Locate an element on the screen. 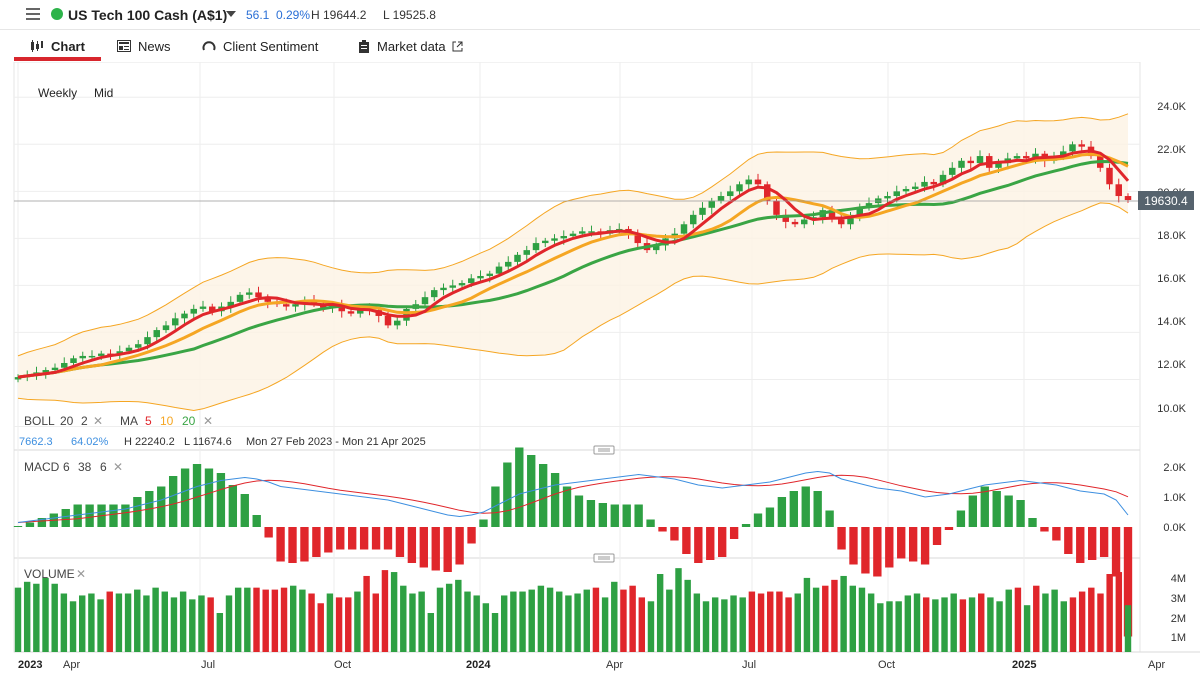  macd-line is located at coordinates (573, 496).